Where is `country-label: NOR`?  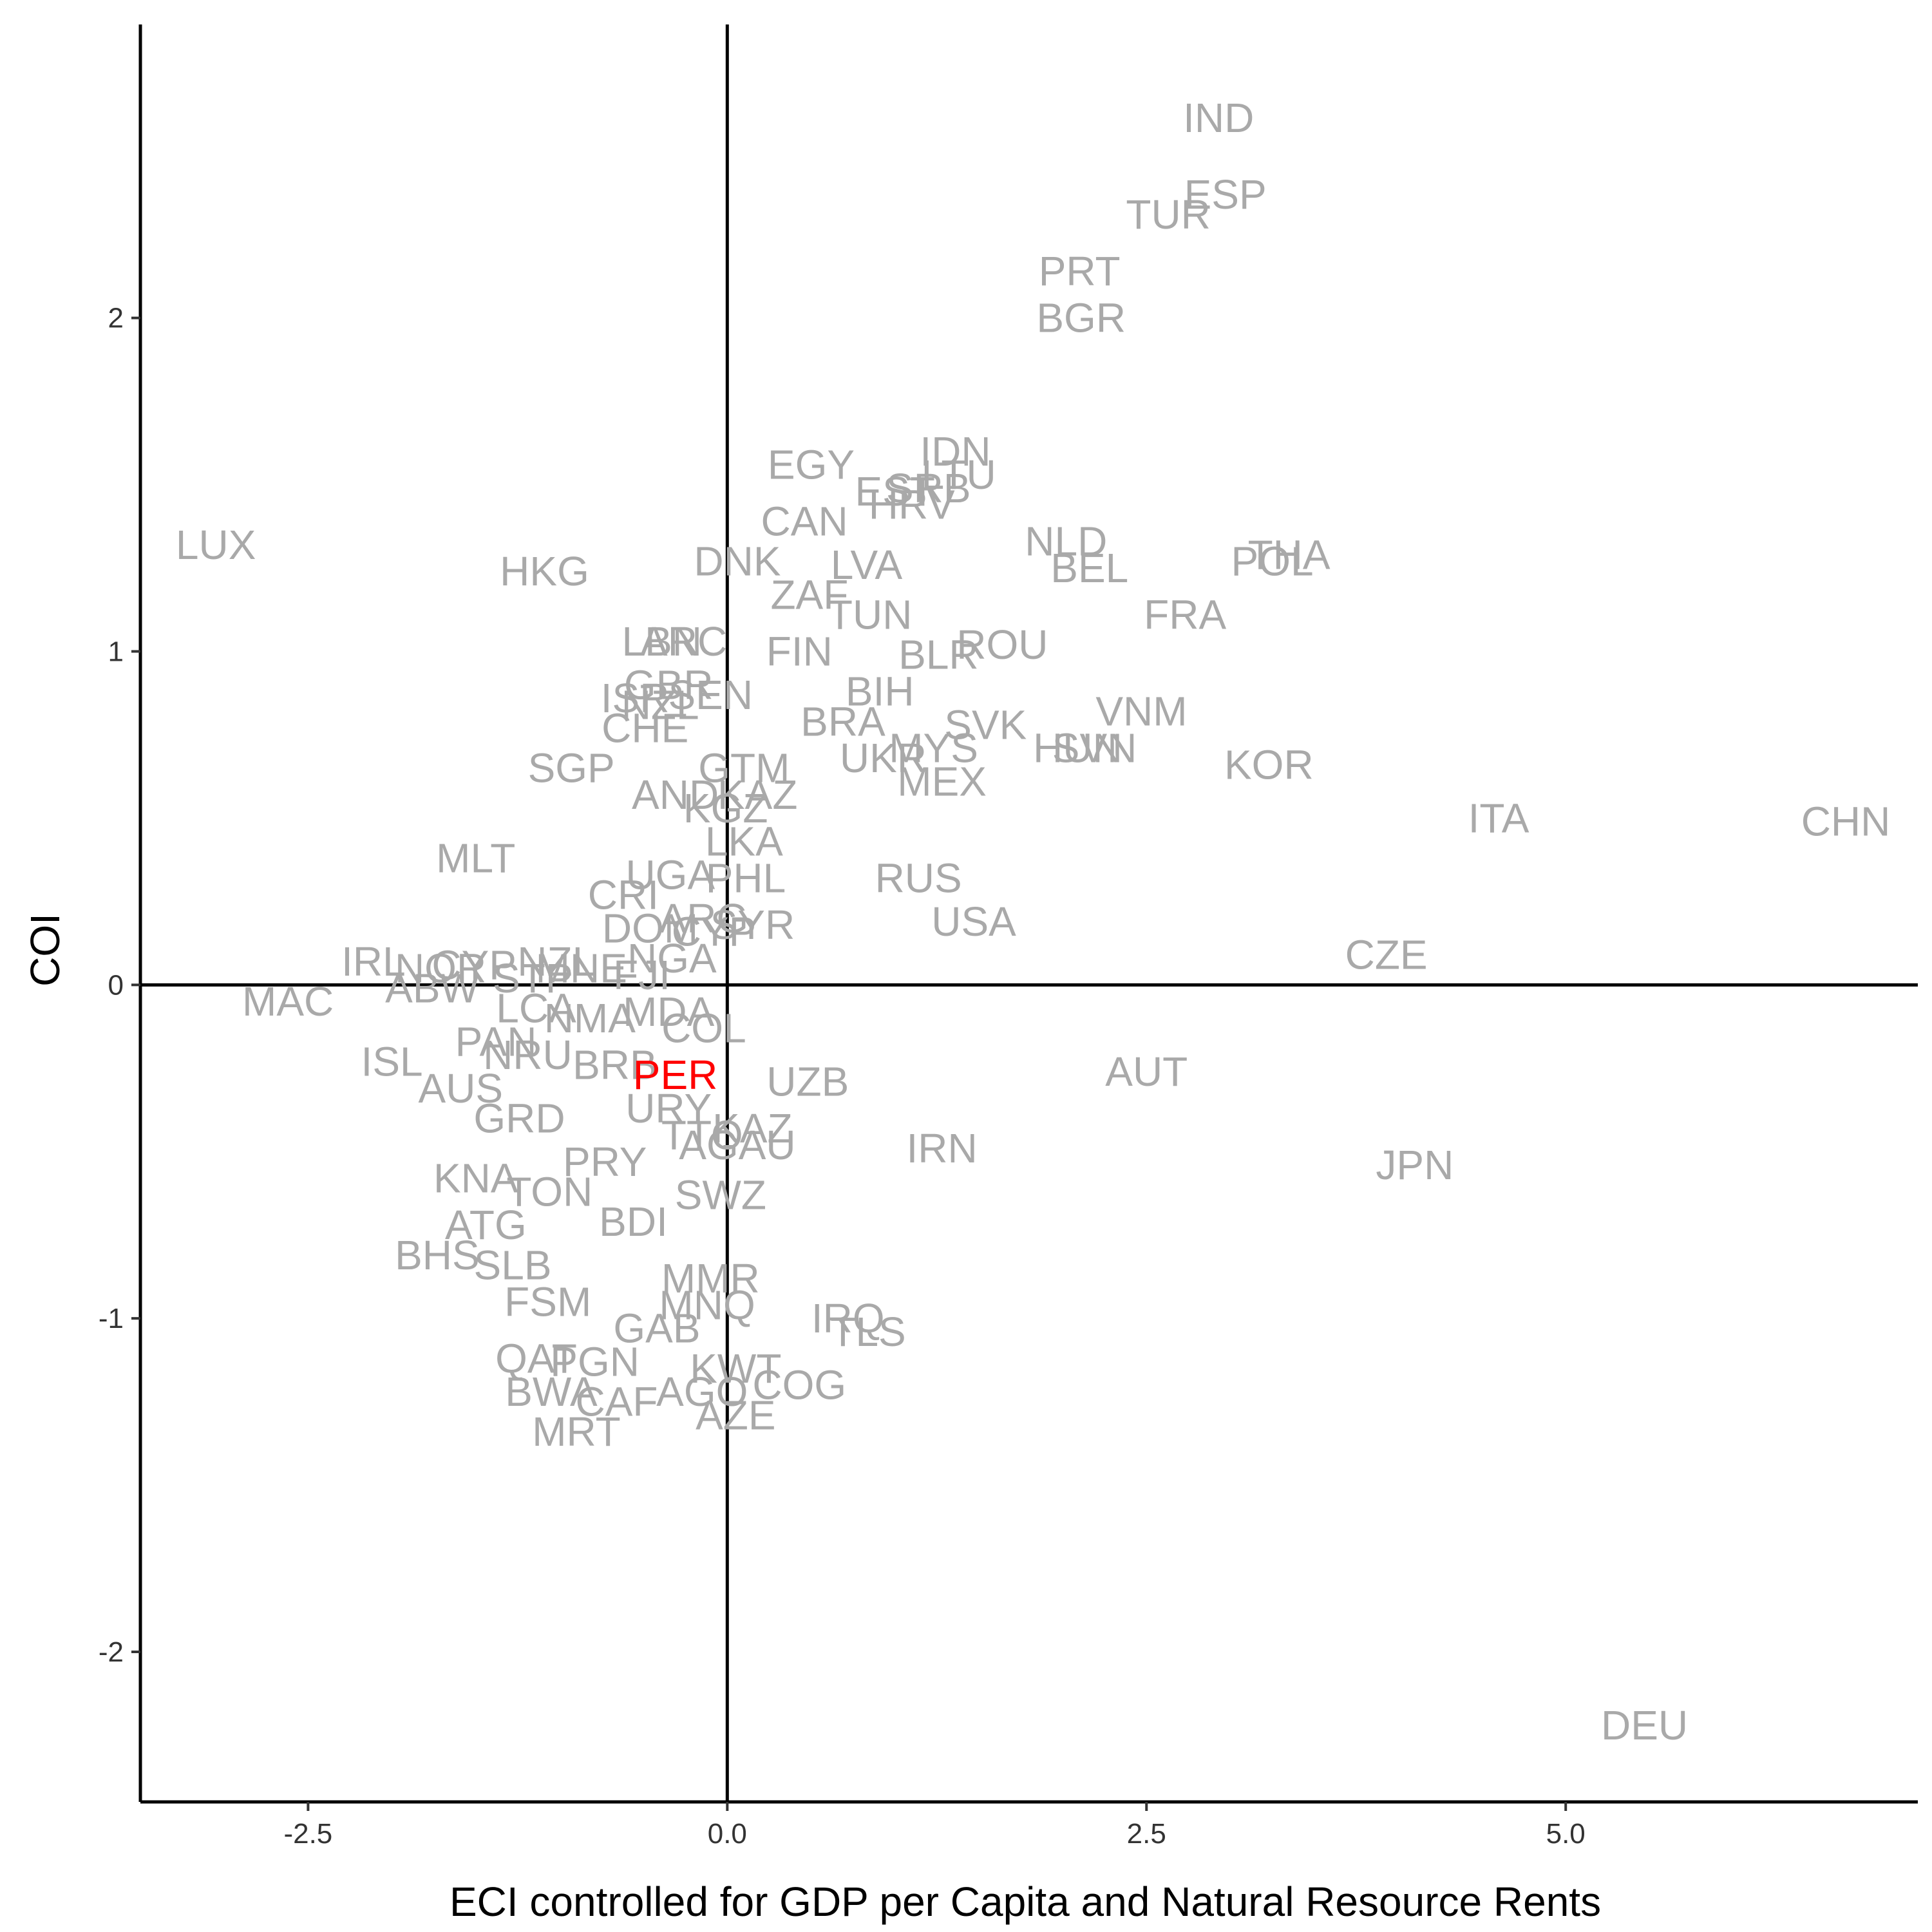 country-label: NOR is located at coordinates (441, 968).